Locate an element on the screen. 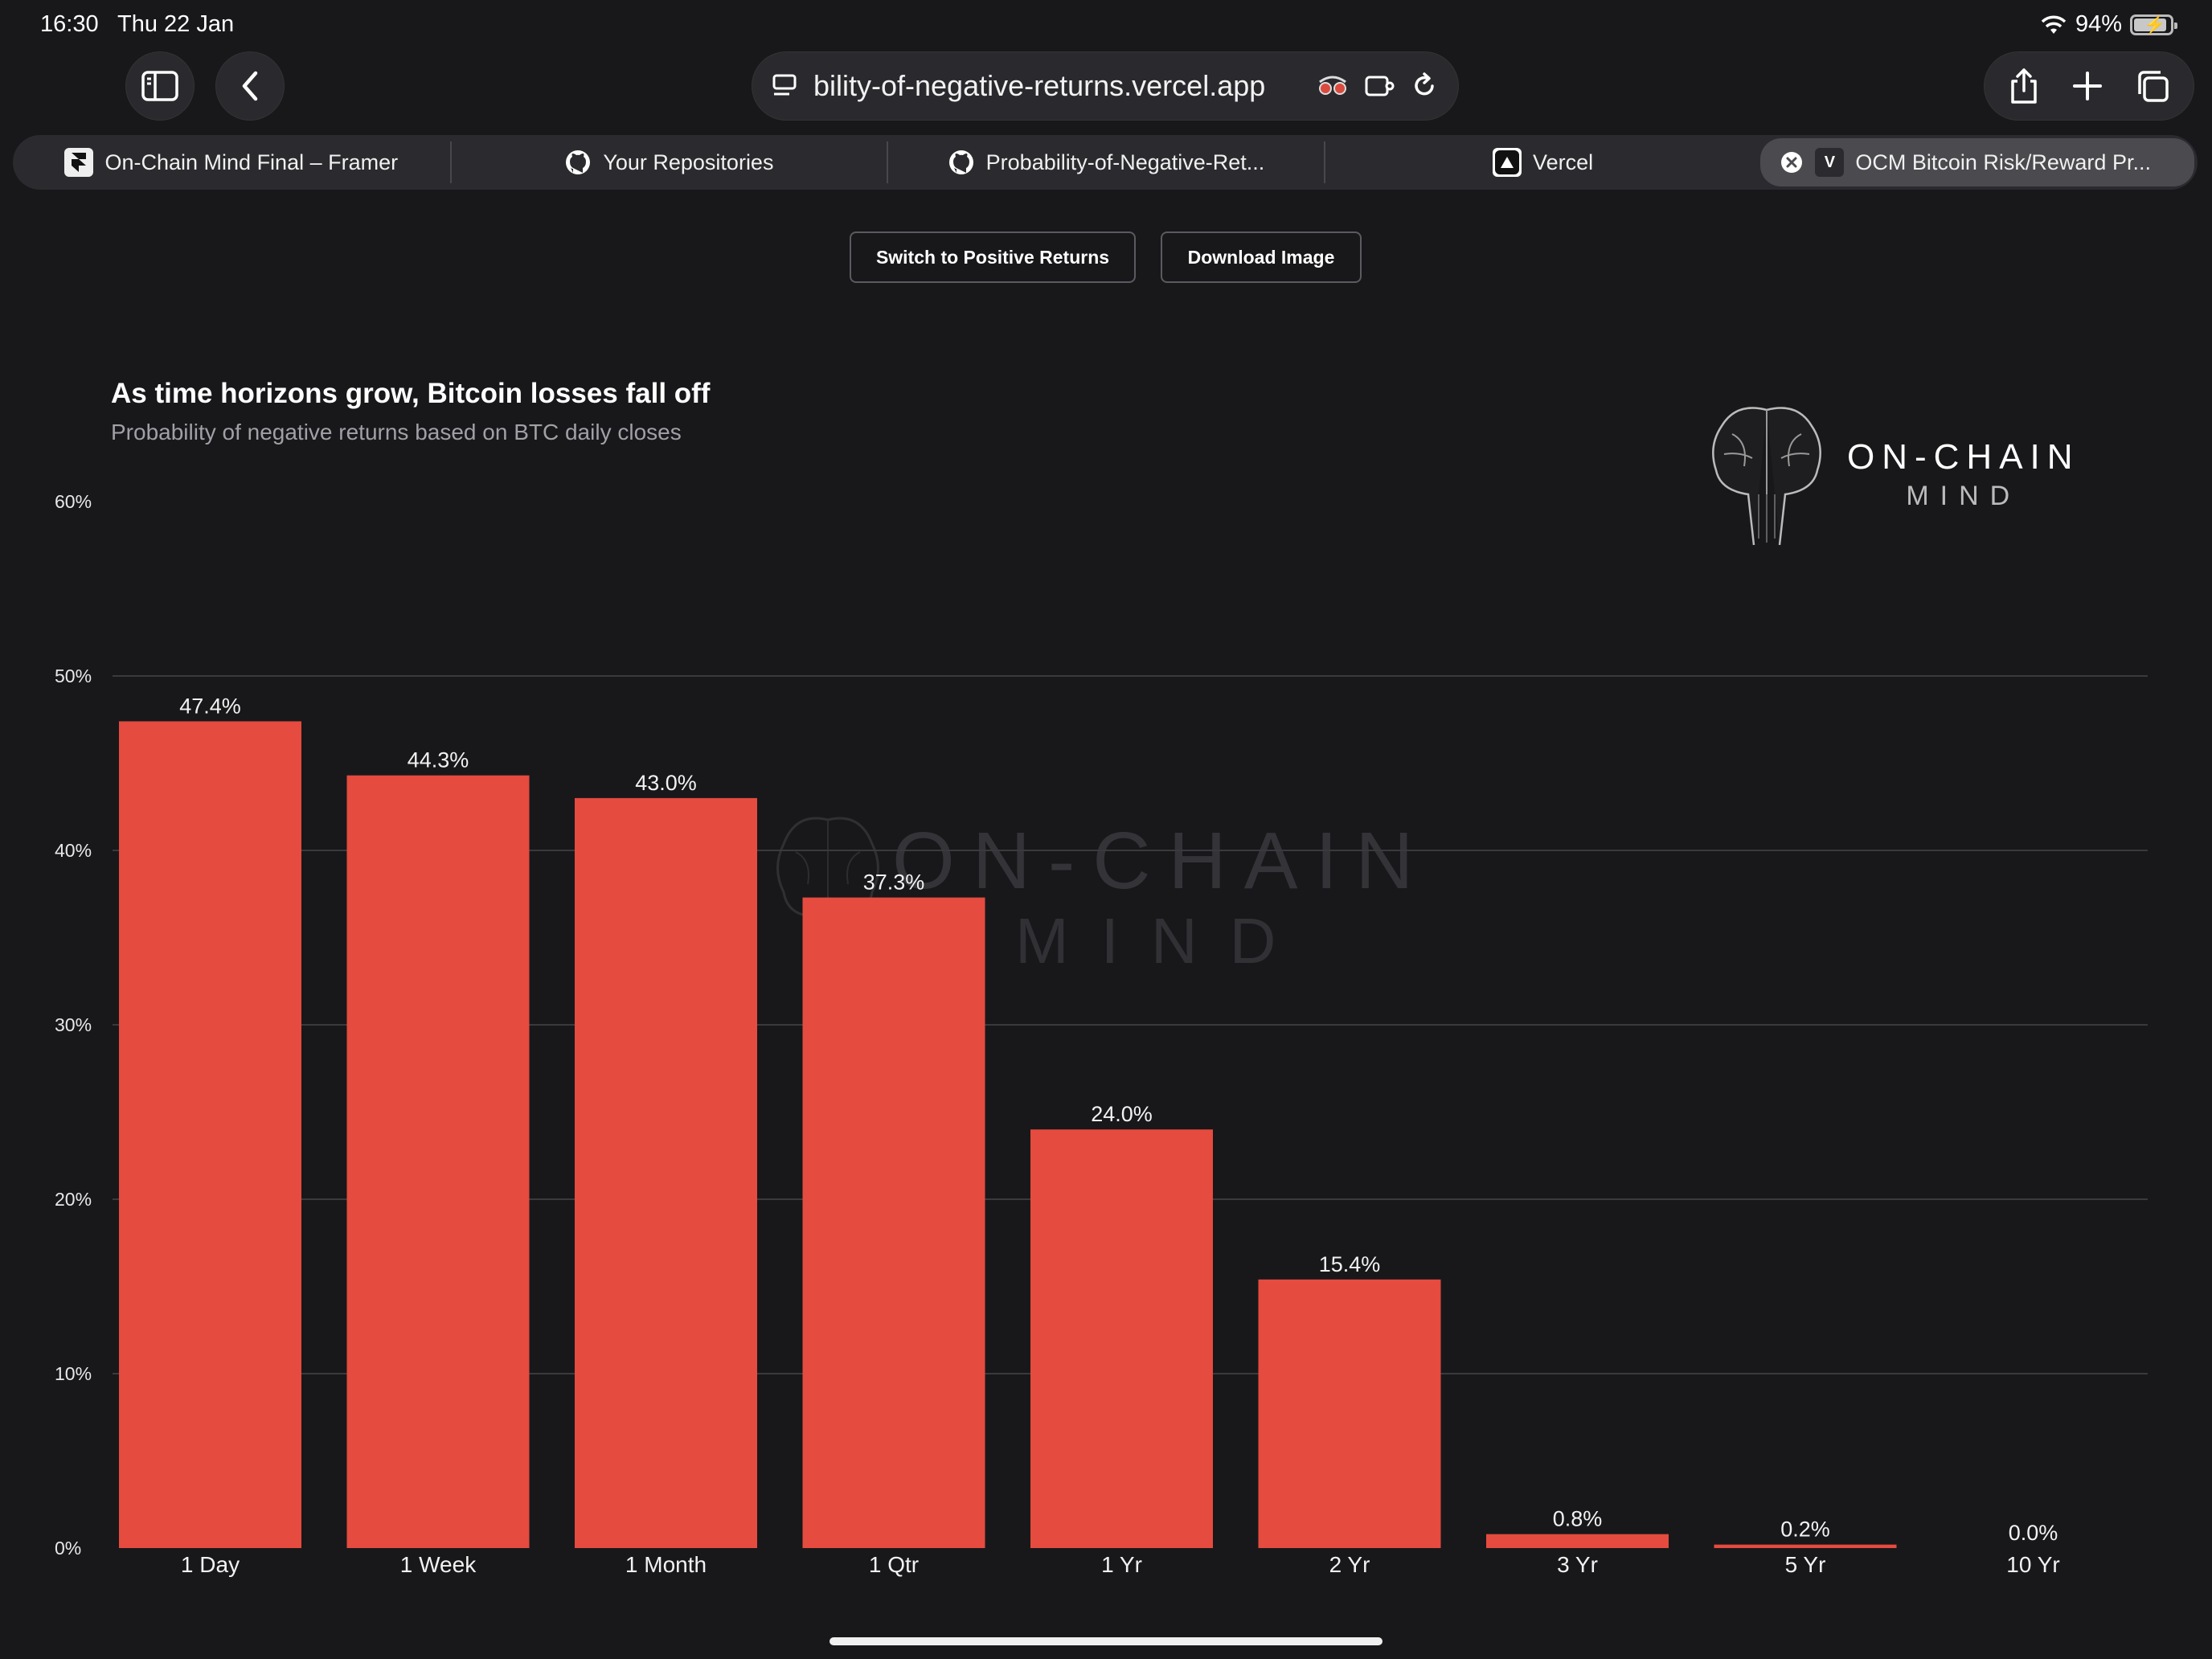 The width and height of the screenshot is (2212, 1659). status-indicators: 94% ⚡ is located at coordinates (2108, 24).